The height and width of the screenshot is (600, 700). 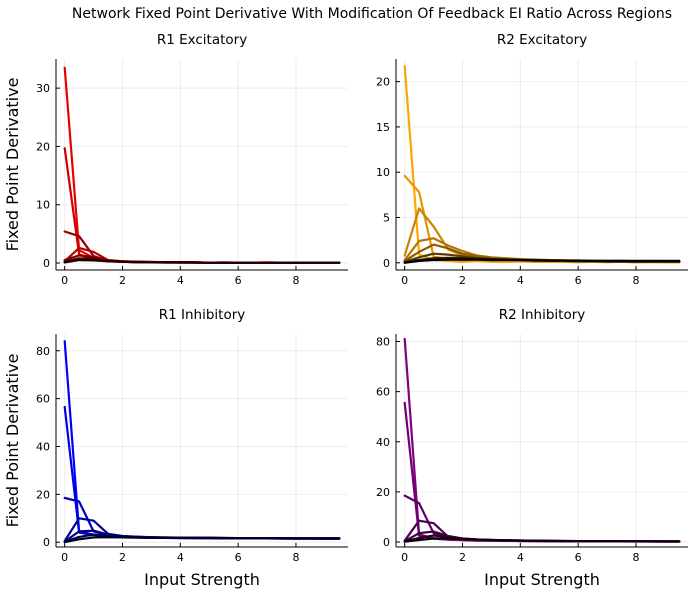 I want to click on y-tick-label: 30, so click(x=43, y=88).